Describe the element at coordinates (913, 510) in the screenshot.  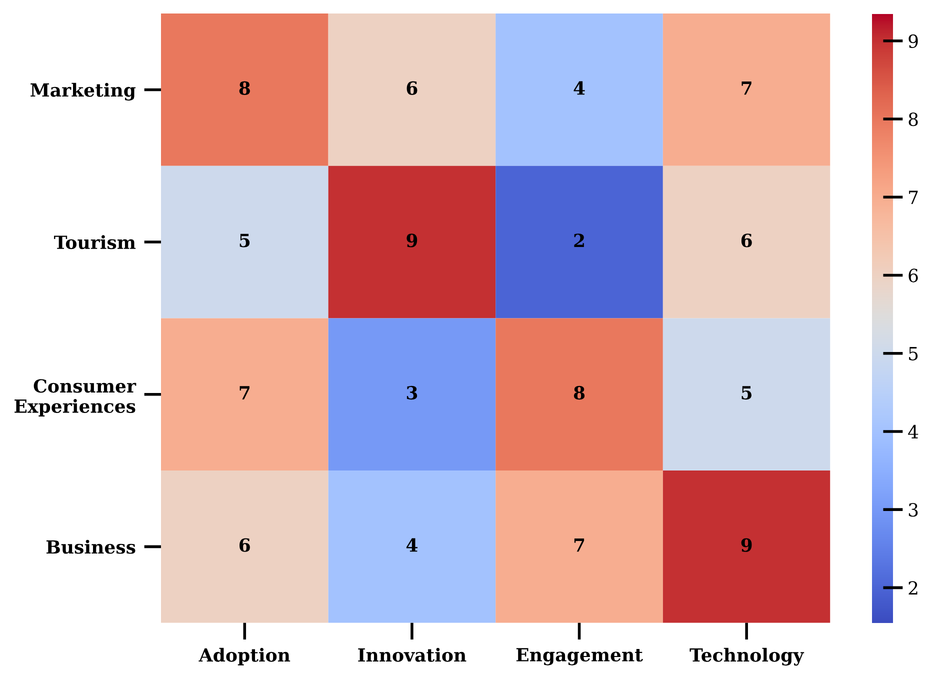
I see `color-bar-label: 3` at that location.